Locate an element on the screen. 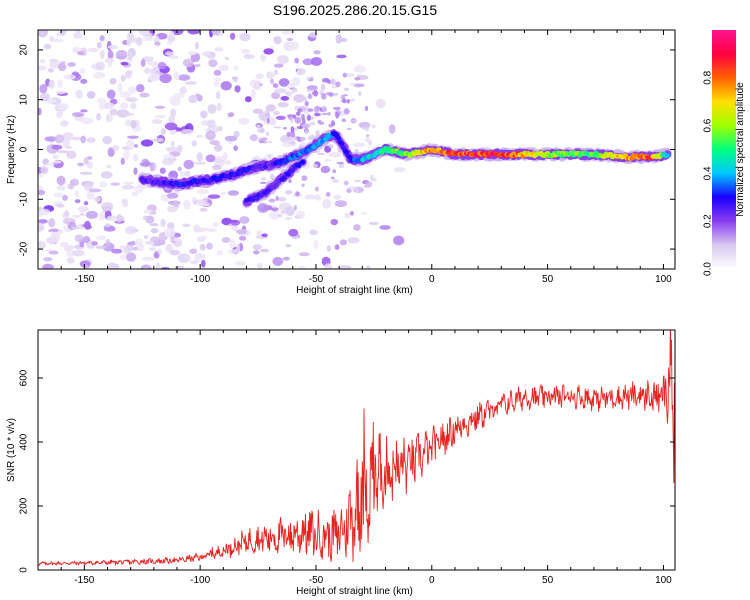  snr-xtick-label: 100 is located at coordinates (663, 580).